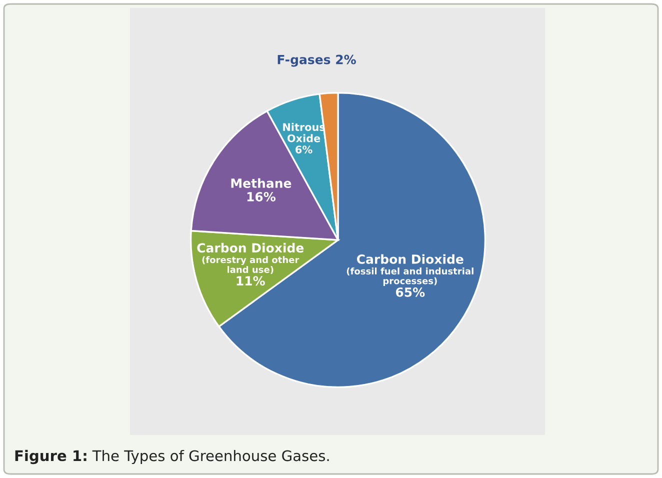  What do you see at coordinates (304, 150) in the screenshot?
I see `data-label: 6%` at bounding box center [304, 150].